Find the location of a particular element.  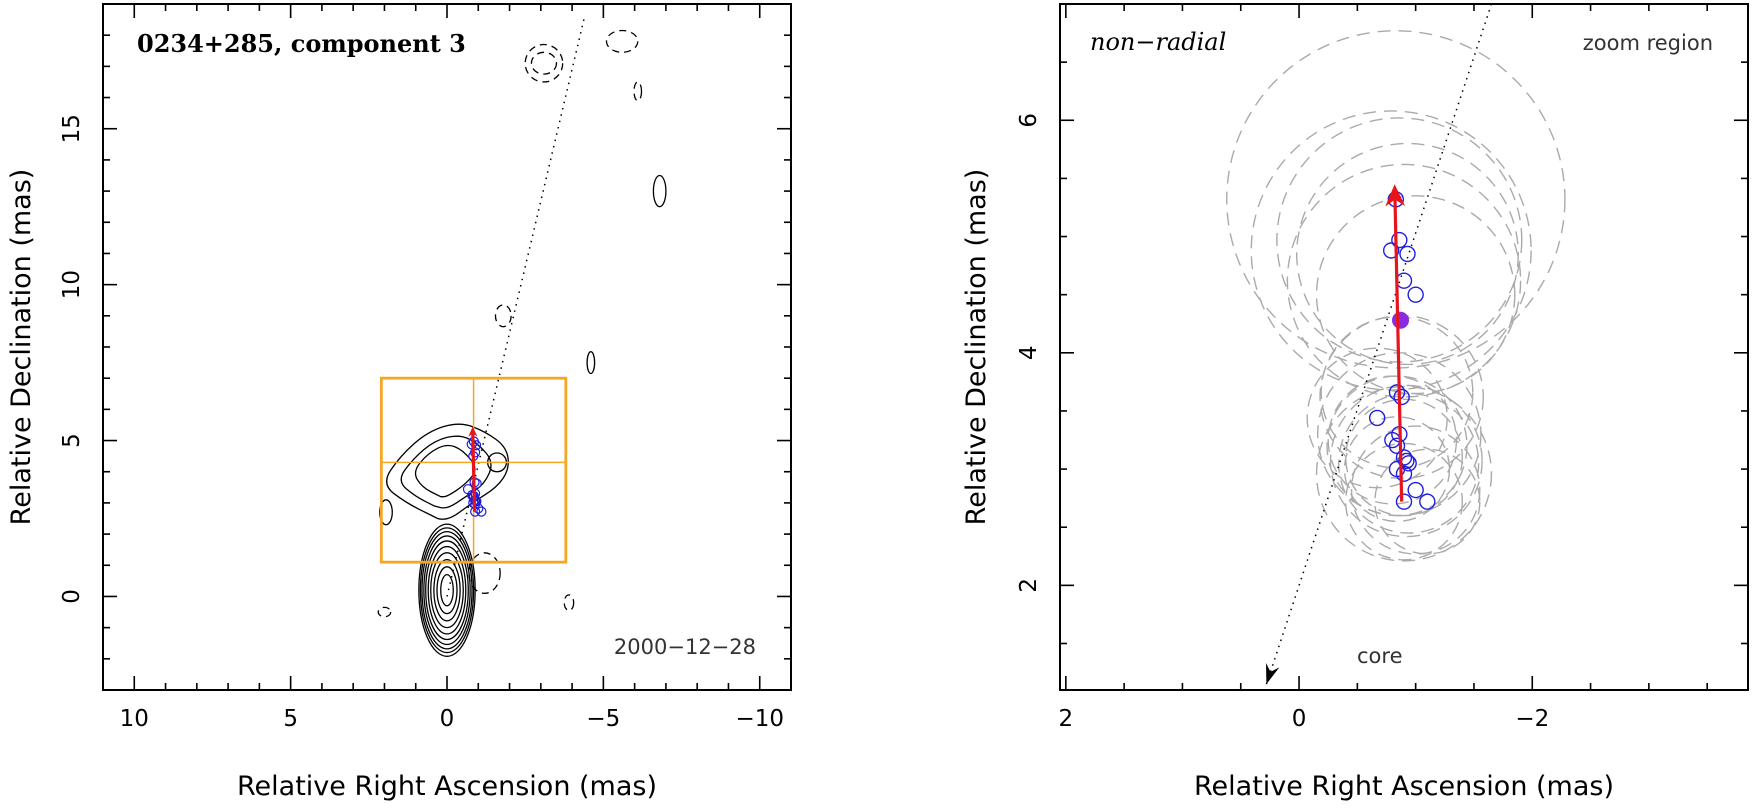

uncertainty-circles is located at coordinates (1396, 296).